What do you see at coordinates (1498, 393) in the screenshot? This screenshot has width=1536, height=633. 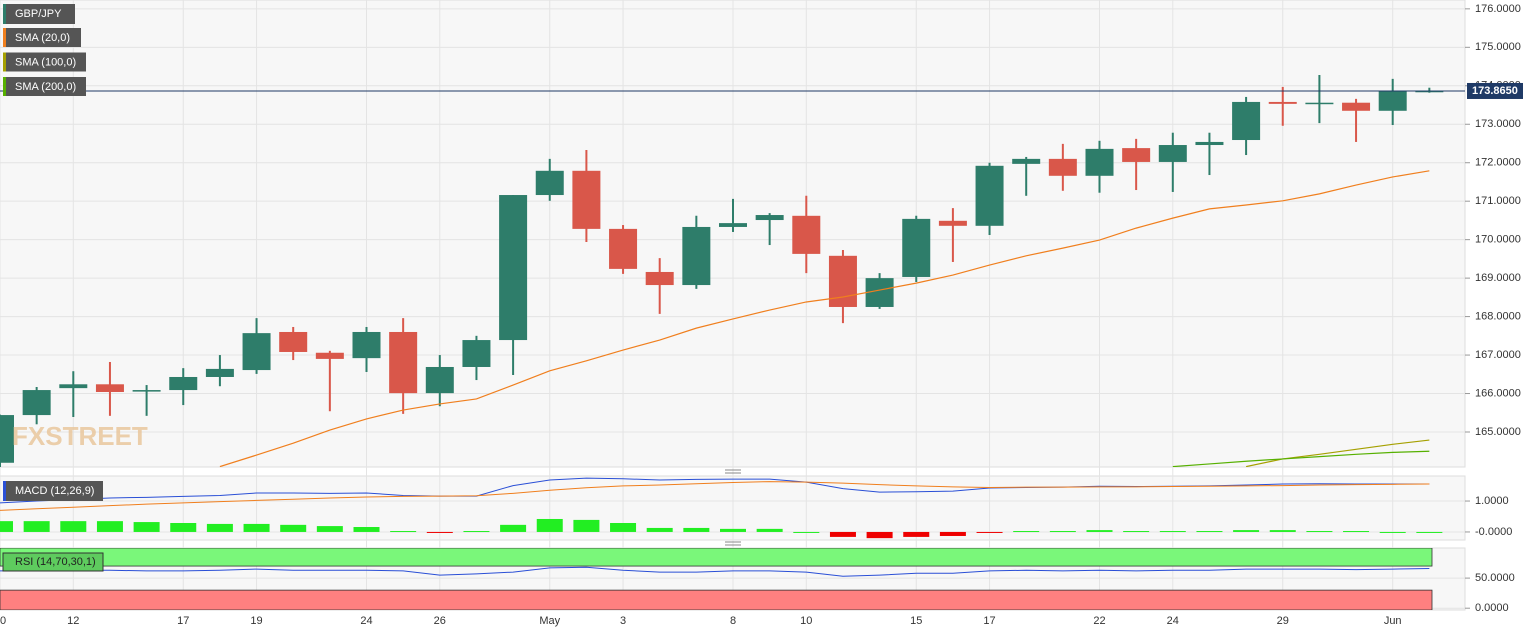 I see `y-tick-label: 166.0000` at bounding box center [1498, 393].